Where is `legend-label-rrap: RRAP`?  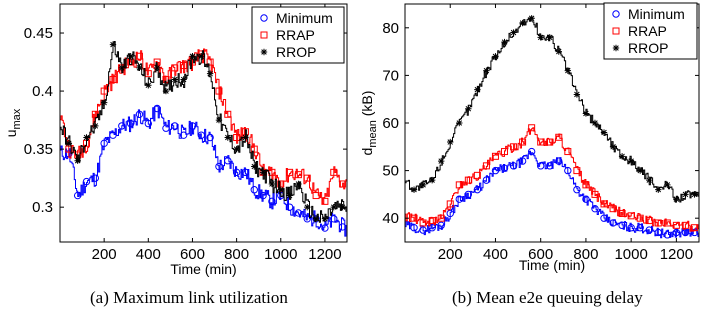
legend-label-rrap: RRAP is located at coordinates (647, 31).